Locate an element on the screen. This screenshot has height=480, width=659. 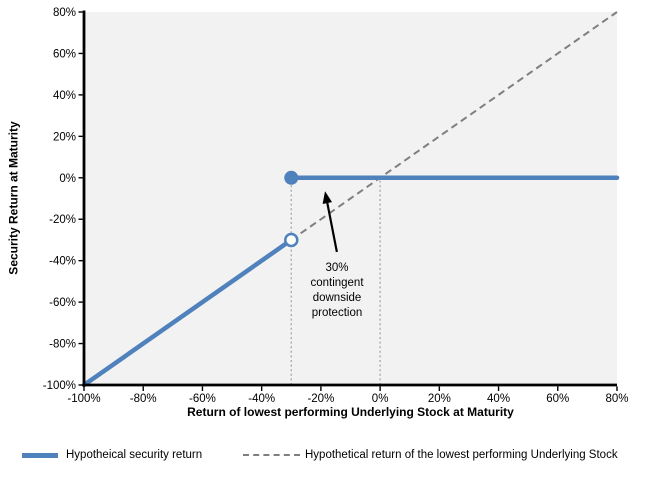
x-tick-label: 0% is located at coordinates (380, 399).